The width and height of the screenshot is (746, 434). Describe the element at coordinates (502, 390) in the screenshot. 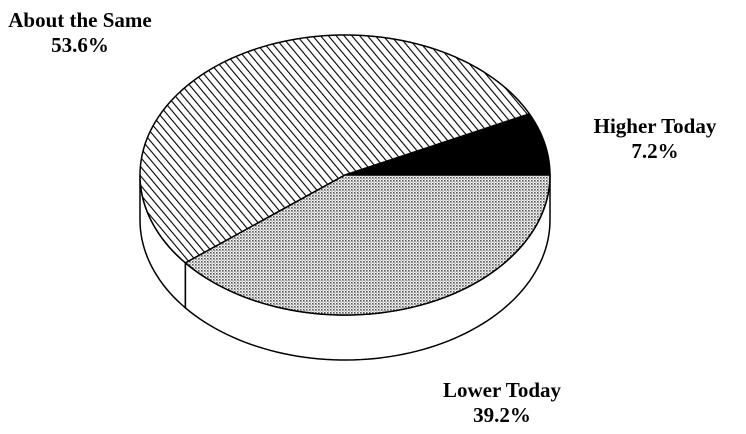

I see `slice-label: Lower Today` at that location.